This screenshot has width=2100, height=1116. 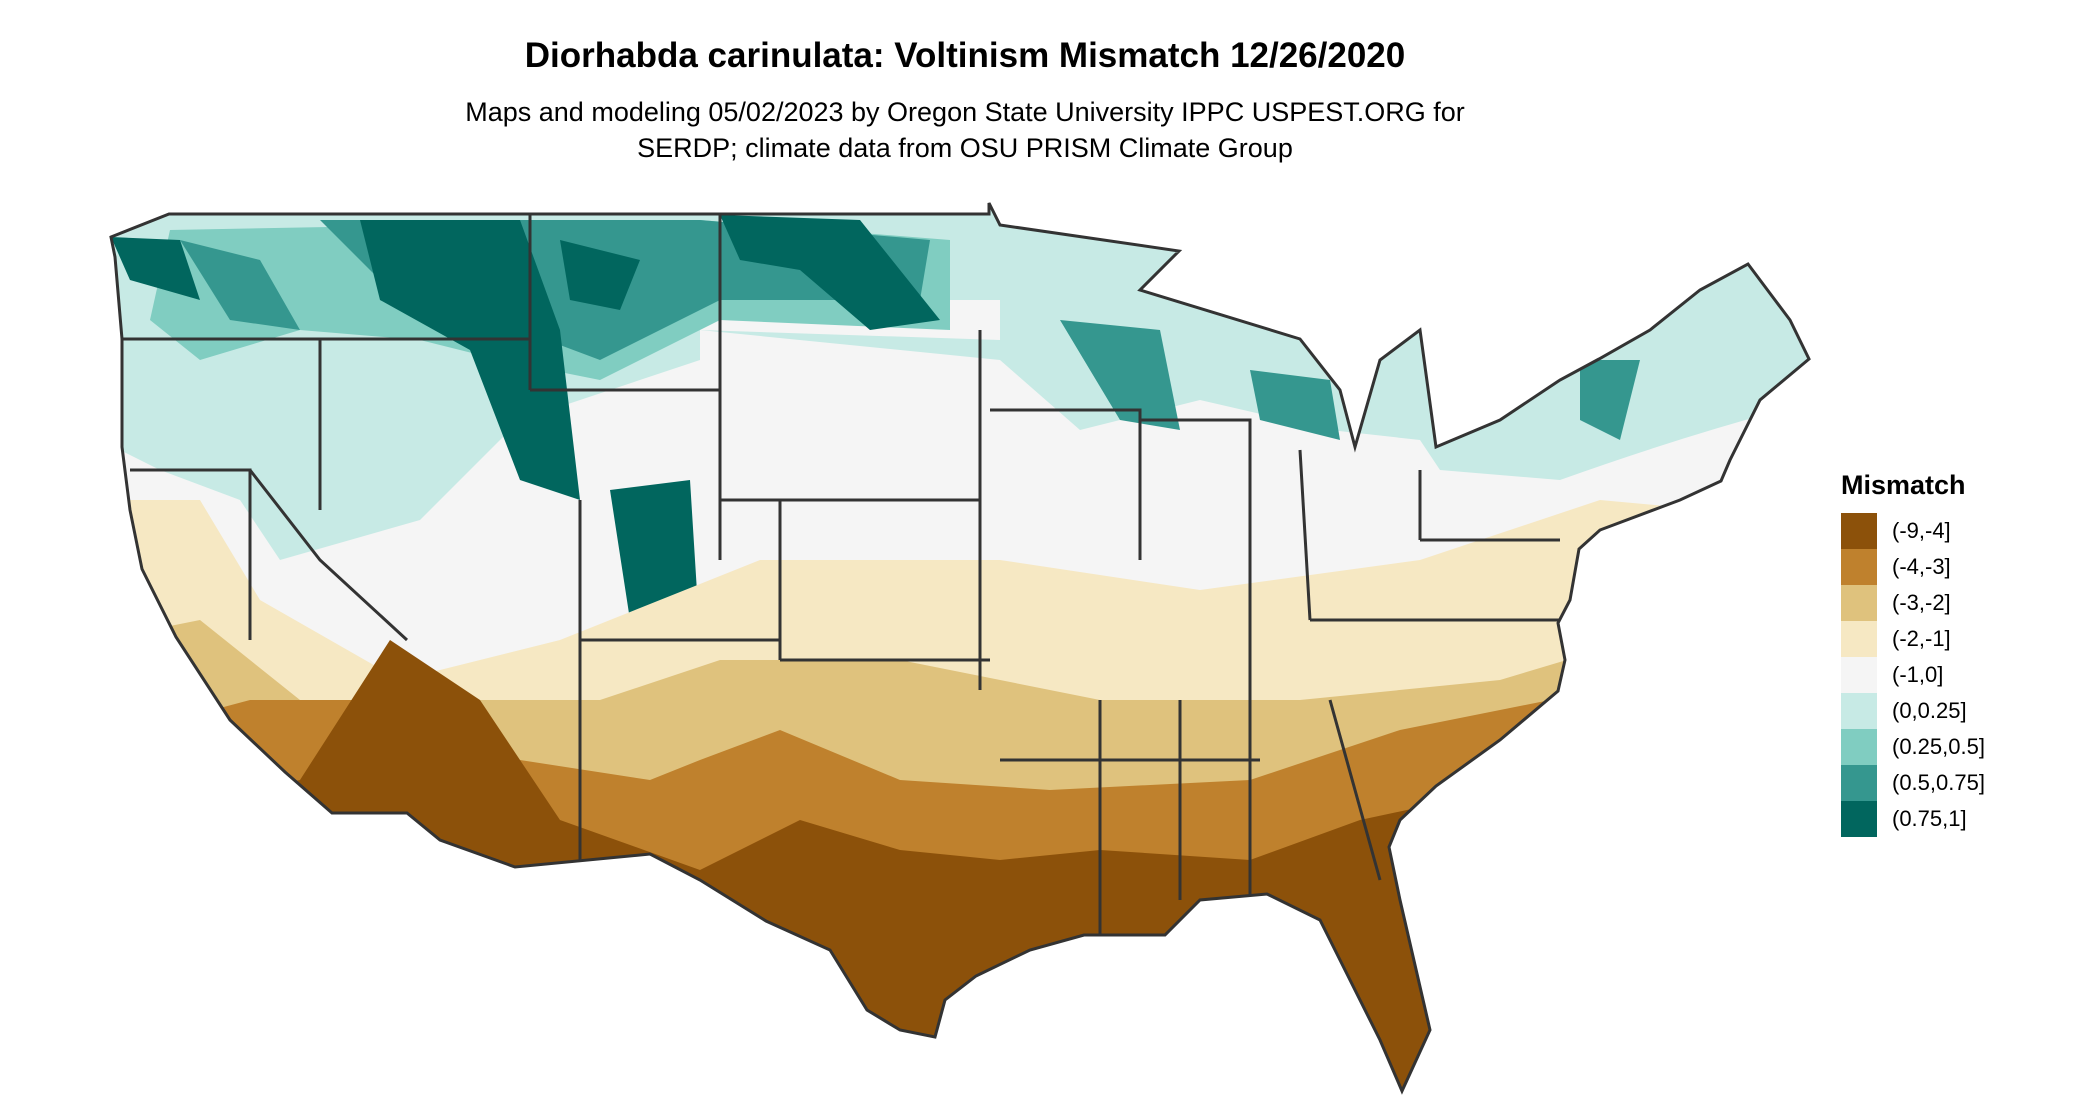 I want to click on legend-label: (-4,-3], so click(x=1921, y=566).